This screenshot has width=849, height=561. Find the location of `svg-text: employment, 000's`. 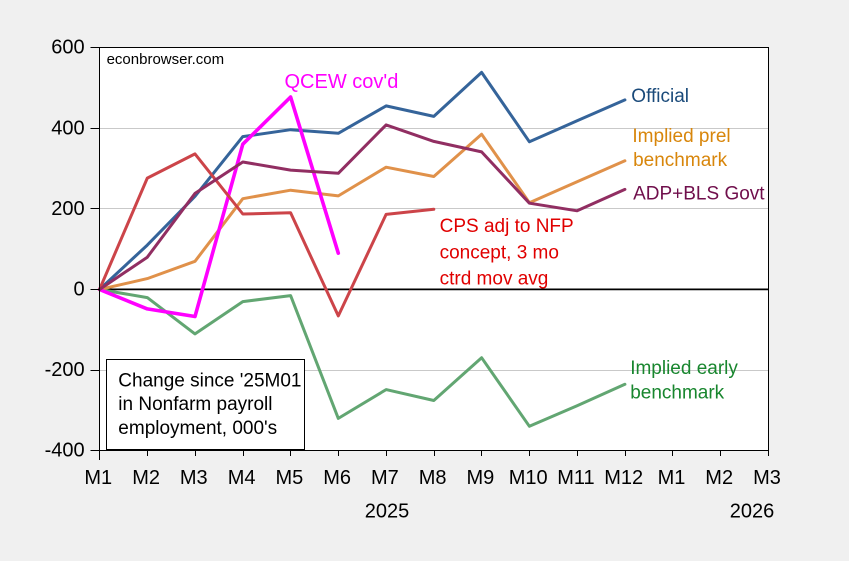

svg-text: employment, 000's is located at coordinates (197, 428).